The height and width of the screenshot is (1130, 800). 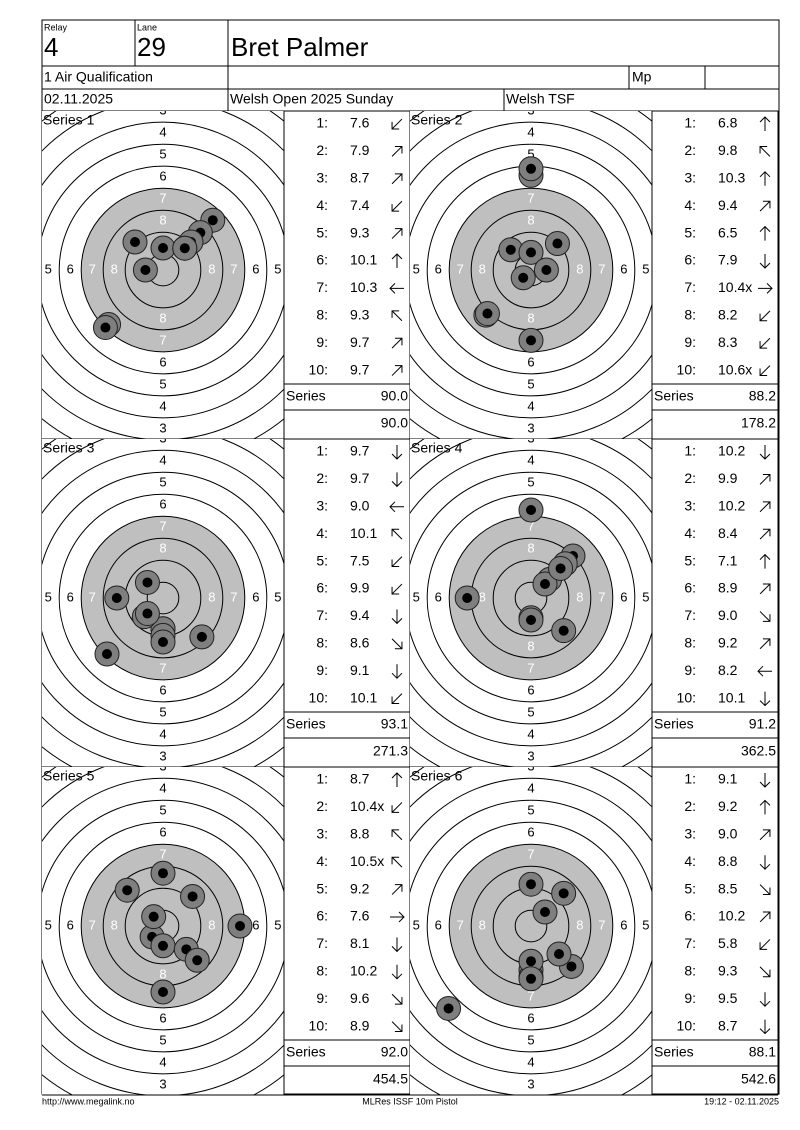 What do you see at coordinates (360, 205) in the screenshot?
I see `shot-score: 7.4` at bounding box center [360, 205].